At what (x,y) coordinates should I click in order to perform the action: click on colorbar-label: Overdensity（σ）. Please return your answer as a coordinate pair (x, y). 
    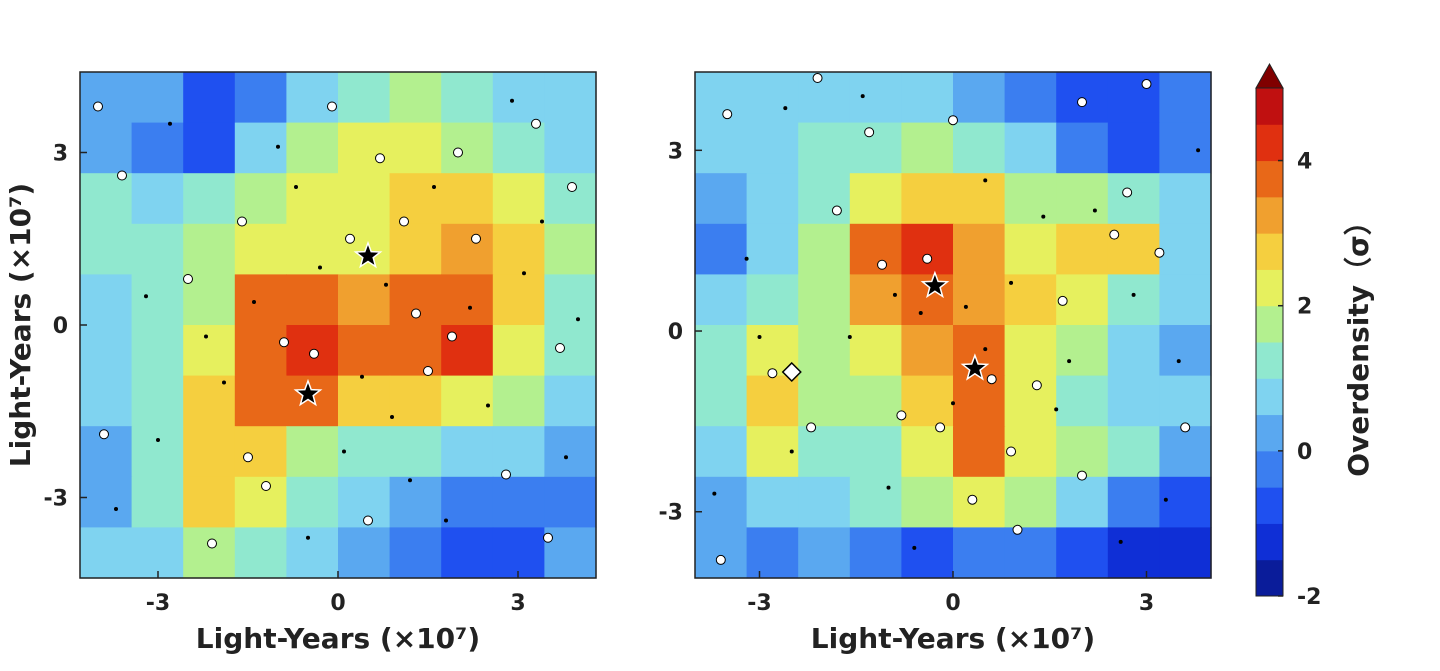
    Looking at the image, I should click on (1358, 342).